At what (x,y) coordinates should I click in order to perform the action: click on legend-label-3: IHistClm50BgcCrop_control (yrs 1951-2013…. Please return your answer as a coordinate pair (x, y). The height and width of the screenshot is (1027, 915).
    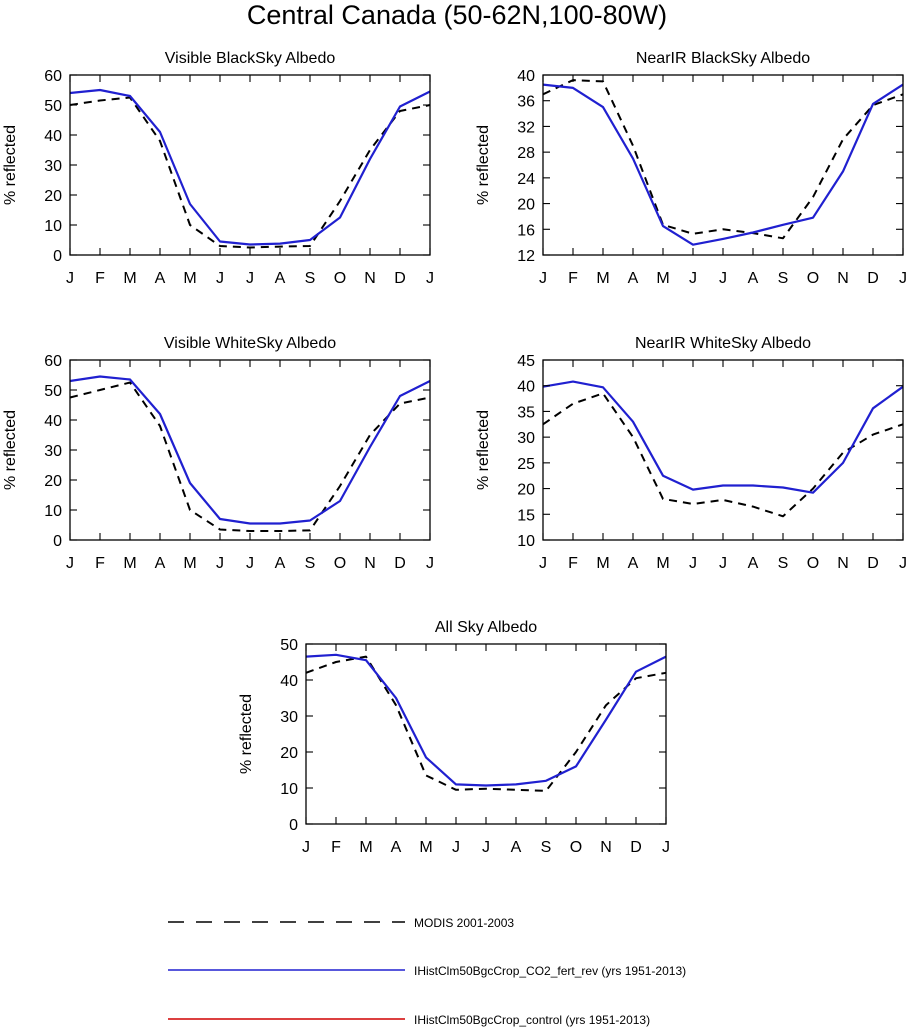
    Looking at the image, I should click on (532, 1020).